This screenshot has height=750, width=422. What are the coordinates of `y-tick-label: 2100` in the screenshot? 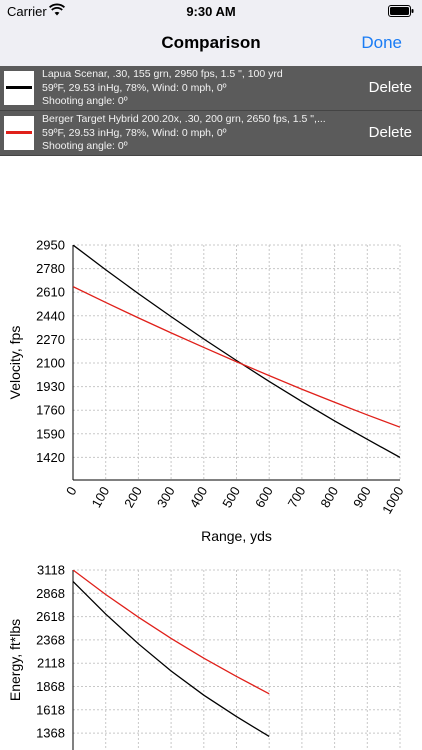 It's located at (50, 363).